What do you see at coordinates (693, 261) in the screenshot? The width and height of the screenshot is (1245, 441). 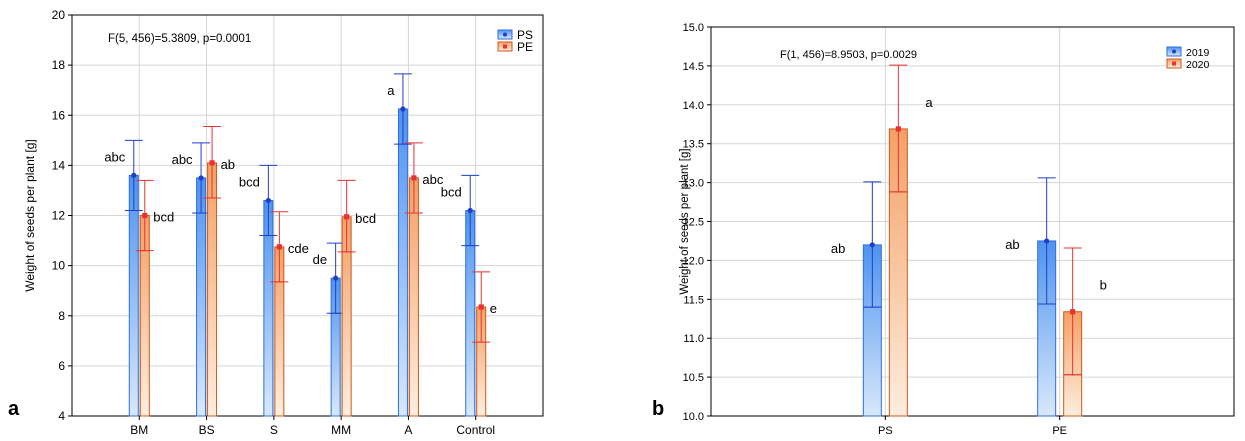 I see `y-tick-label: 12.0` at bounding box center [693, 261].